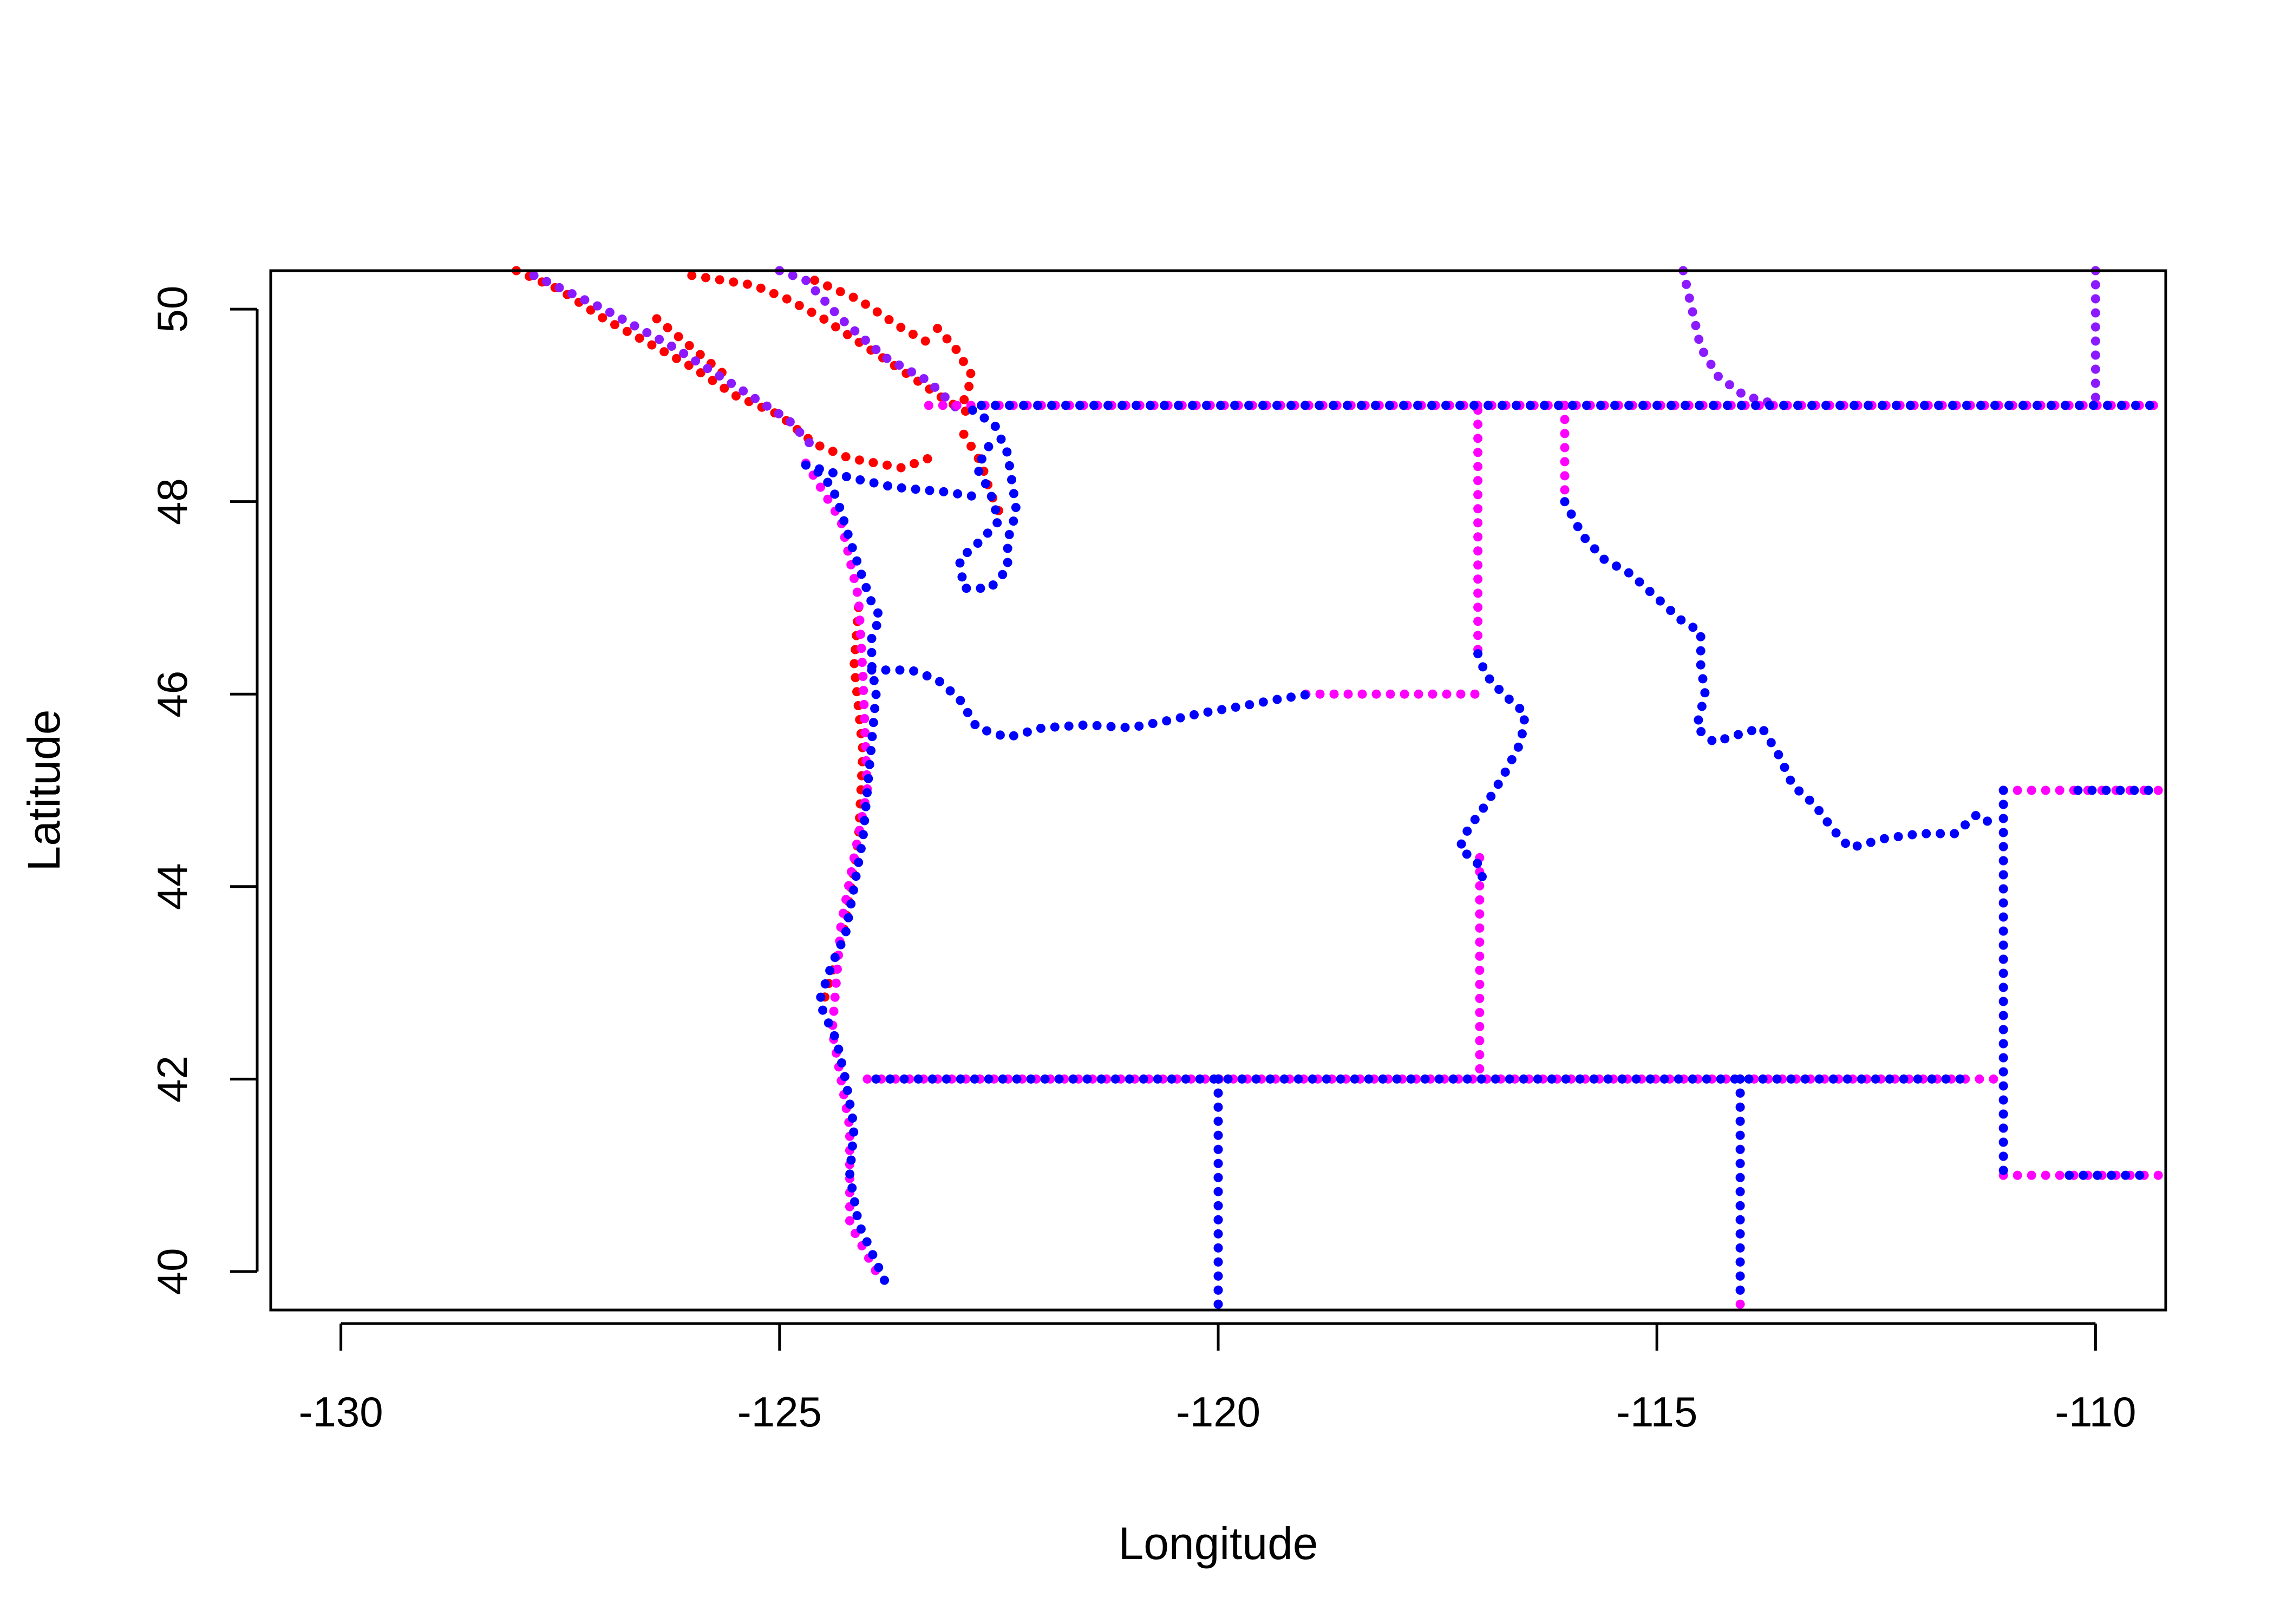  I want to click on x-axis: -130 -125 -120 -115 -110, so click(1217, 1379).